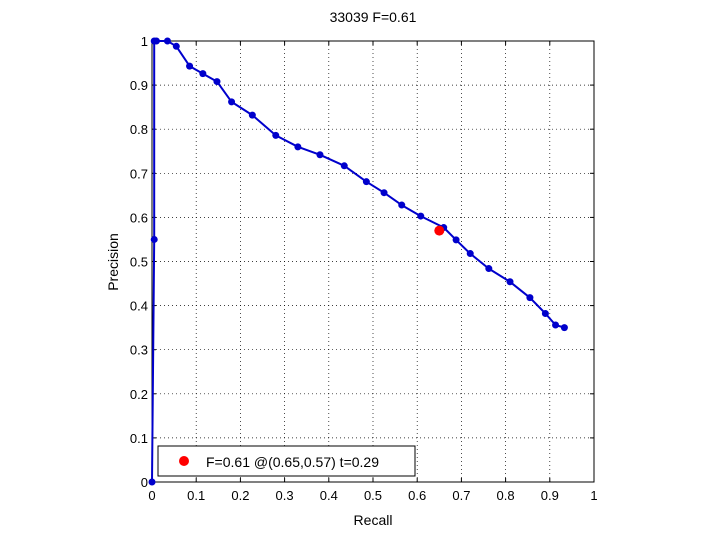 The height and width of the screenshot is (540, 720). Describe the element at coordinates (139, 173) in the screenshot. I see `y-tick-label: 0.7` at that location.